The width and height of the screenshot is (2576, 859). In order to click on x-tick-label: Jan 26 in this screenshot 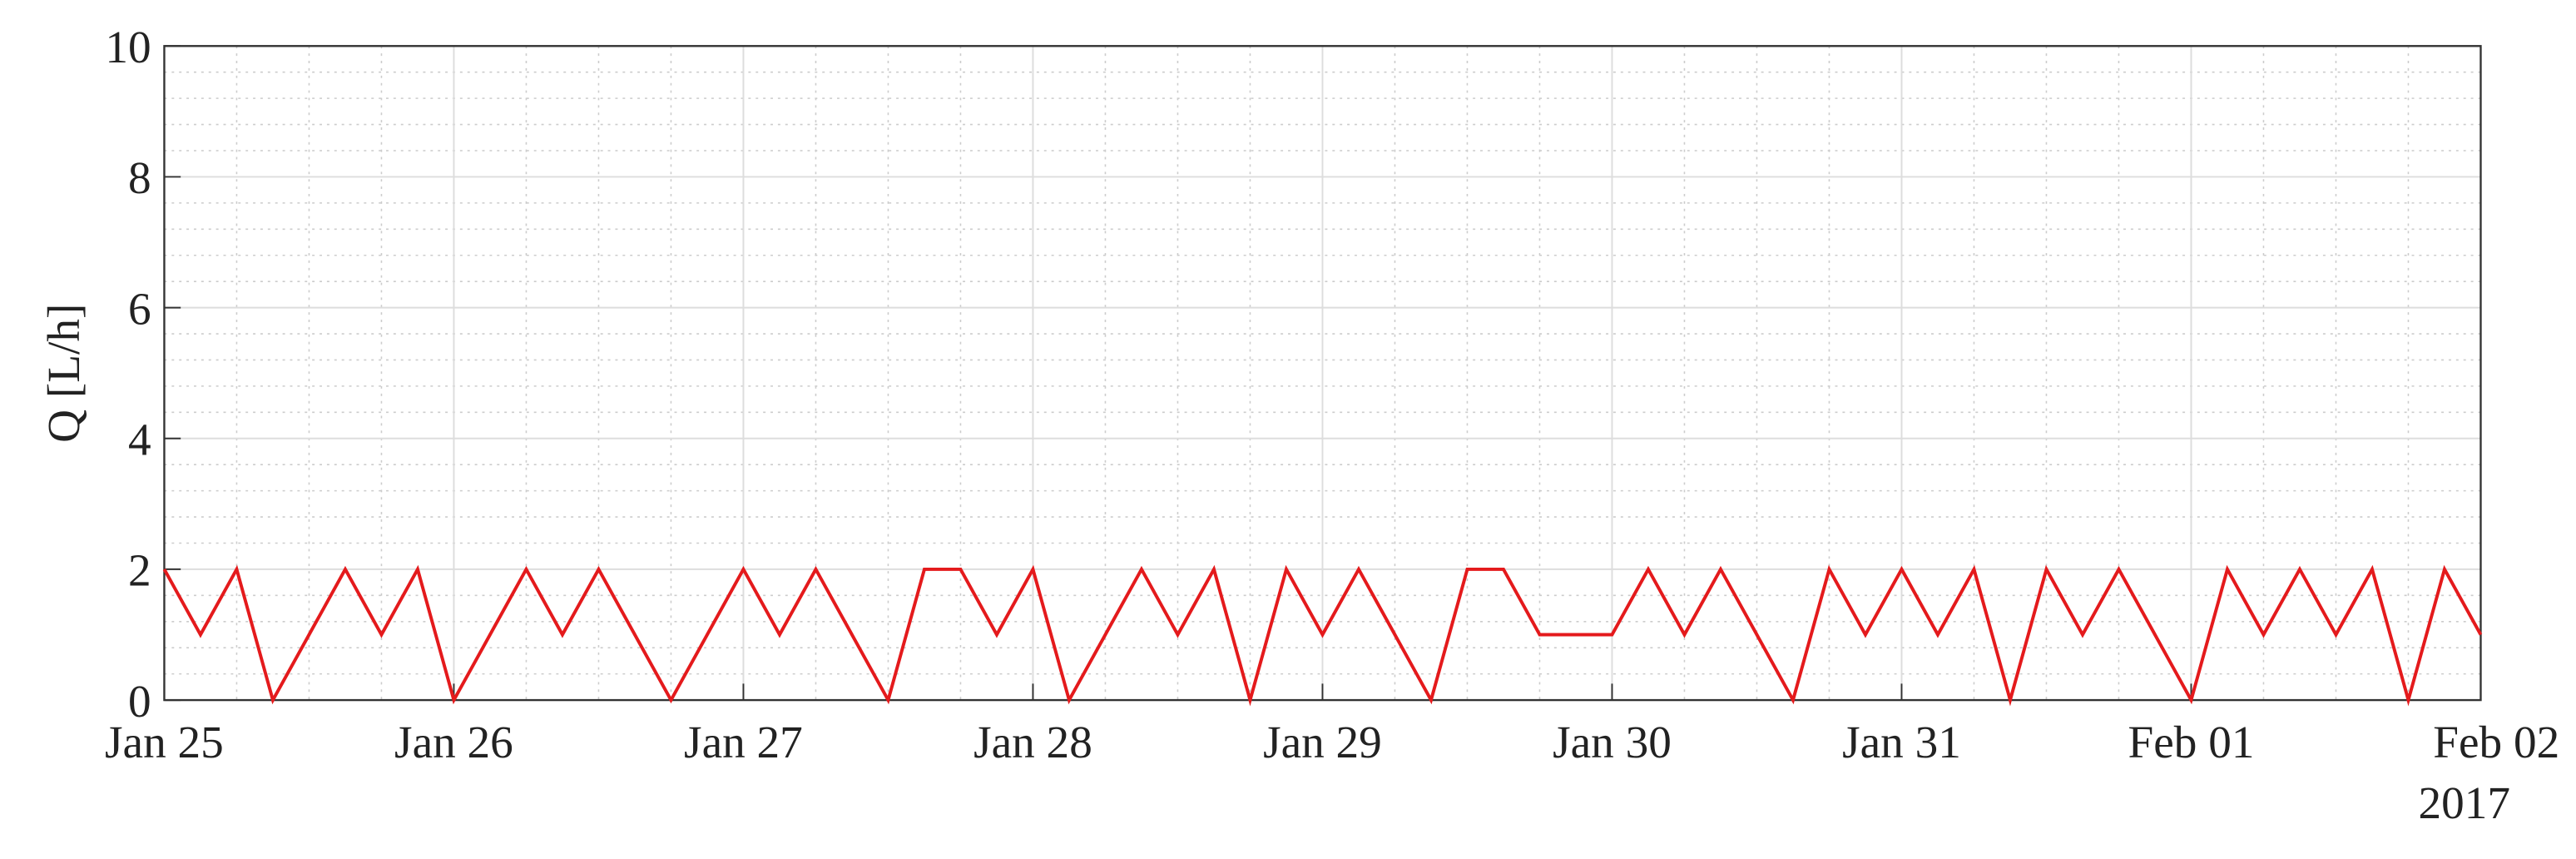, I will do `click(454, 742)`.